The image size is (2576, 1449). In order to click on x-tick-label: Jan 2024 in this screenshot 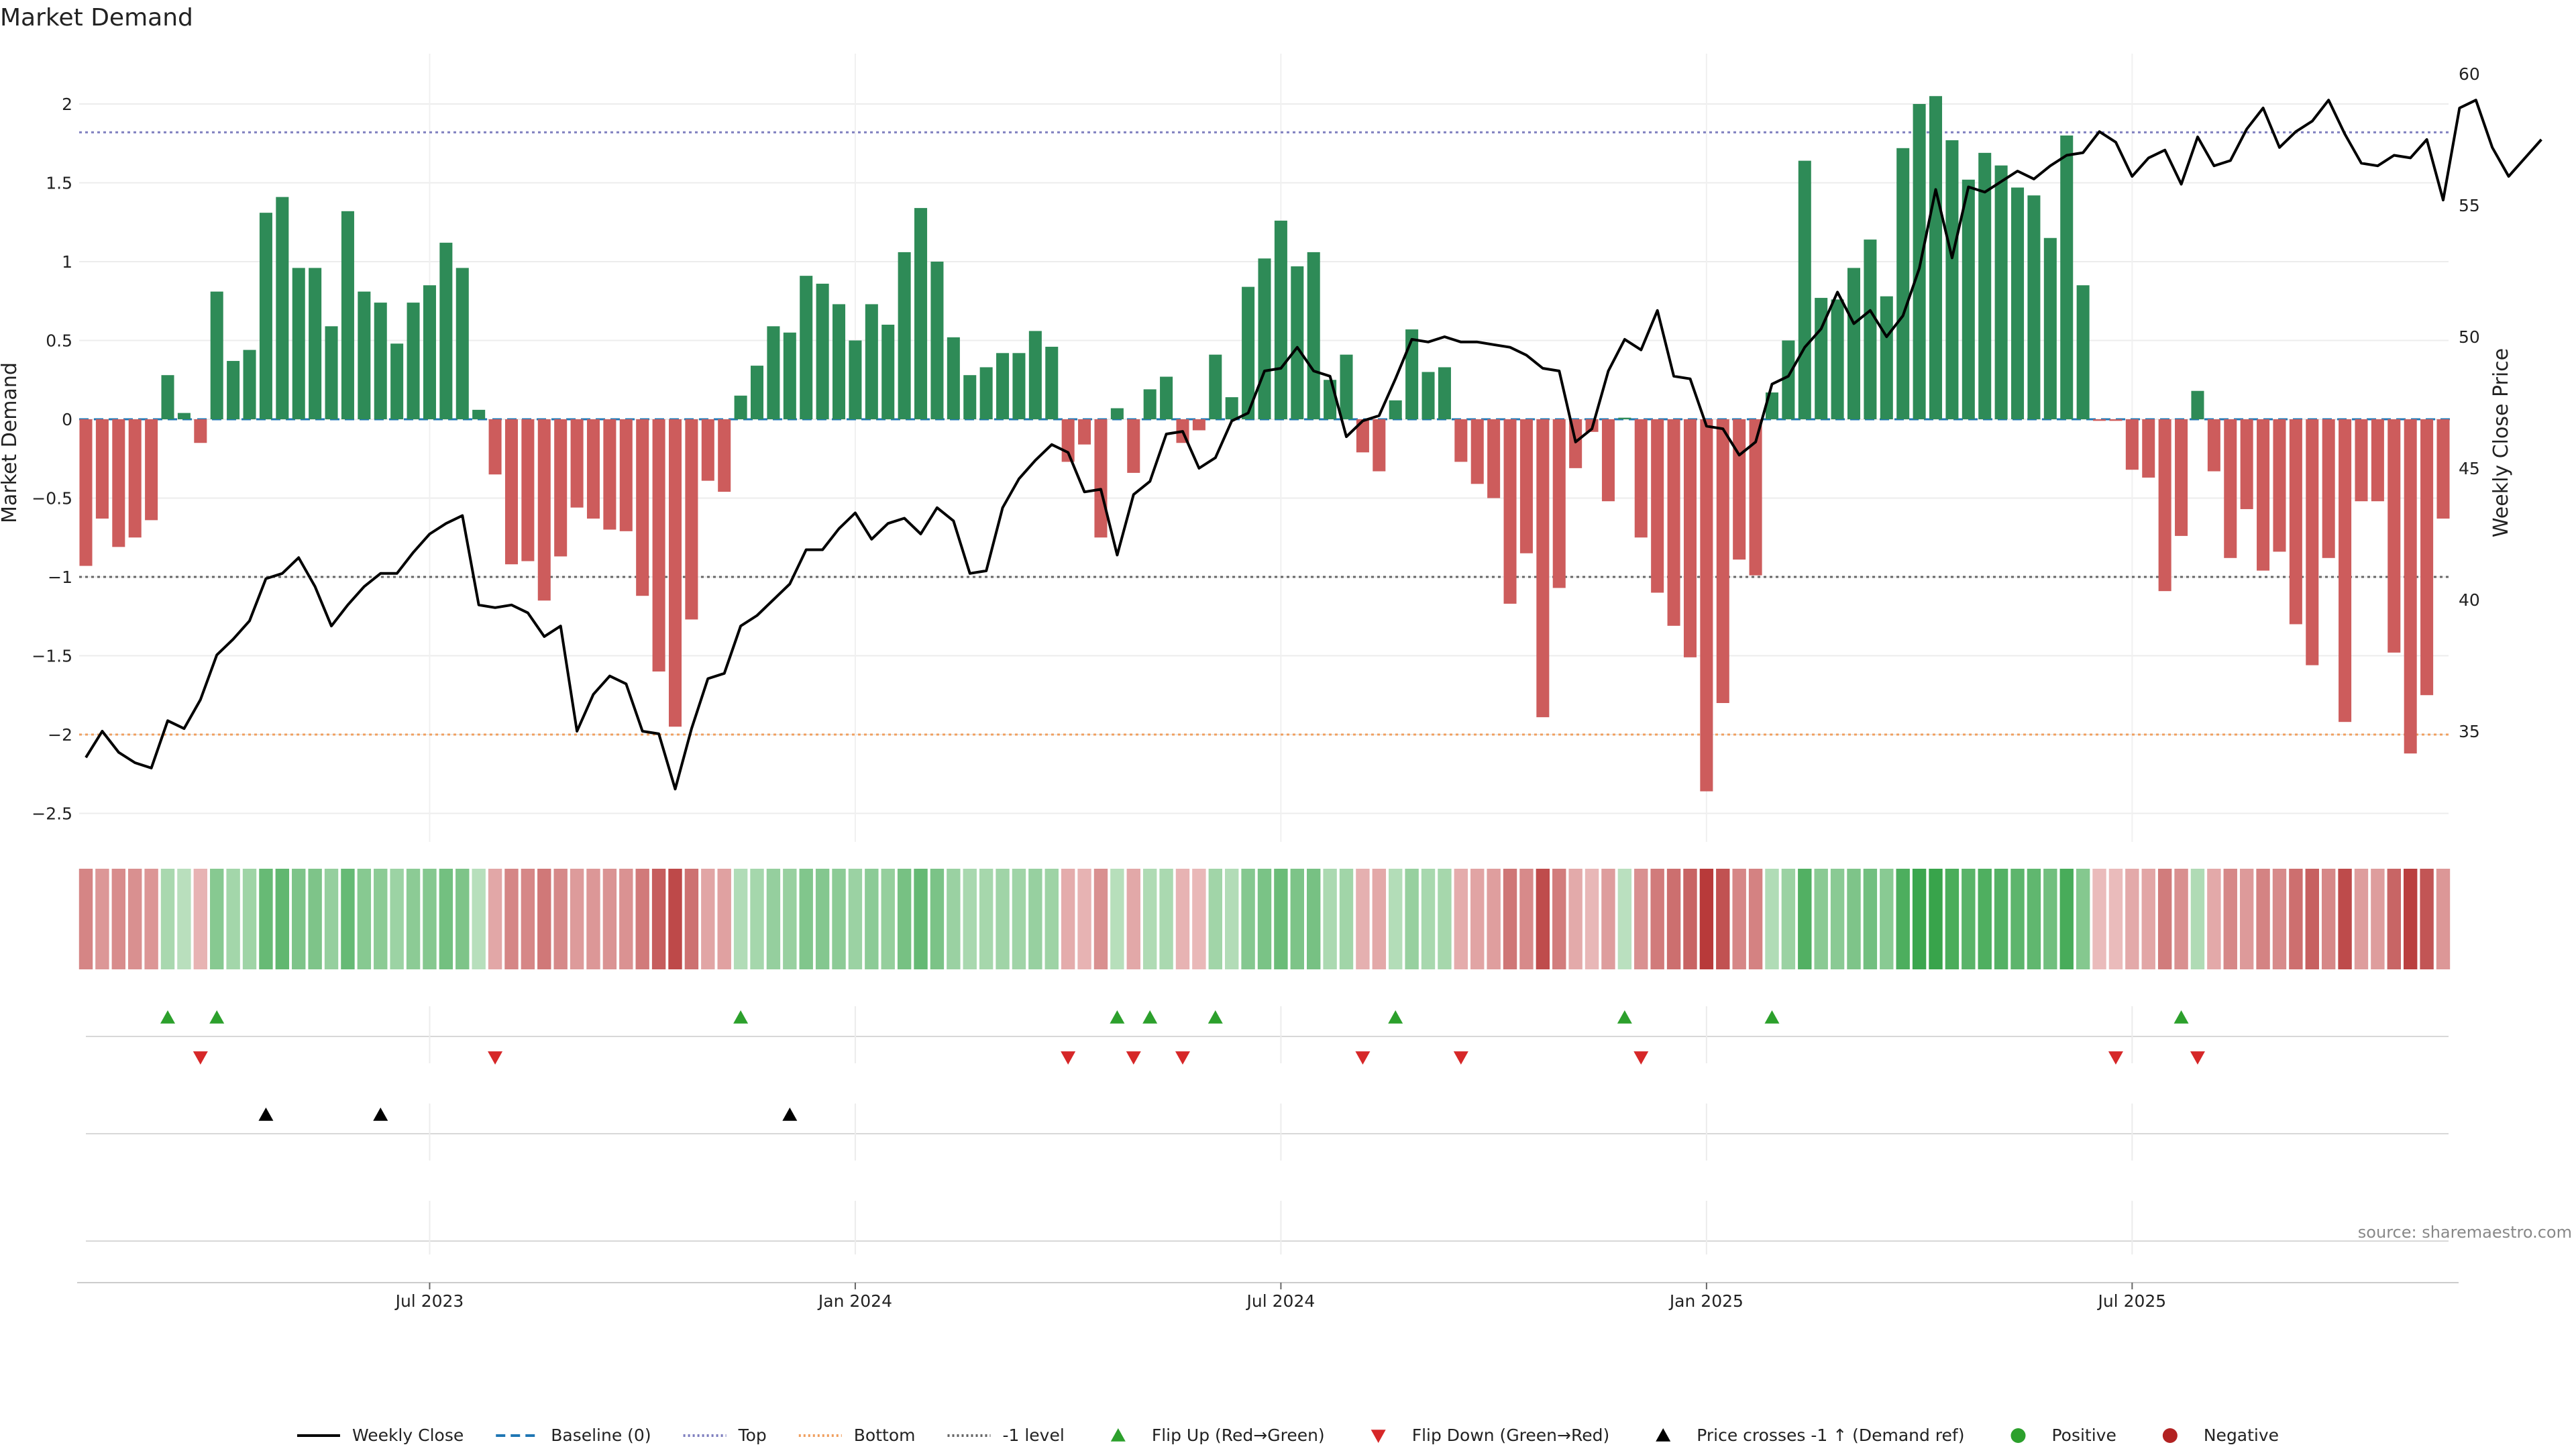, I will do `click(854, 1301)`.